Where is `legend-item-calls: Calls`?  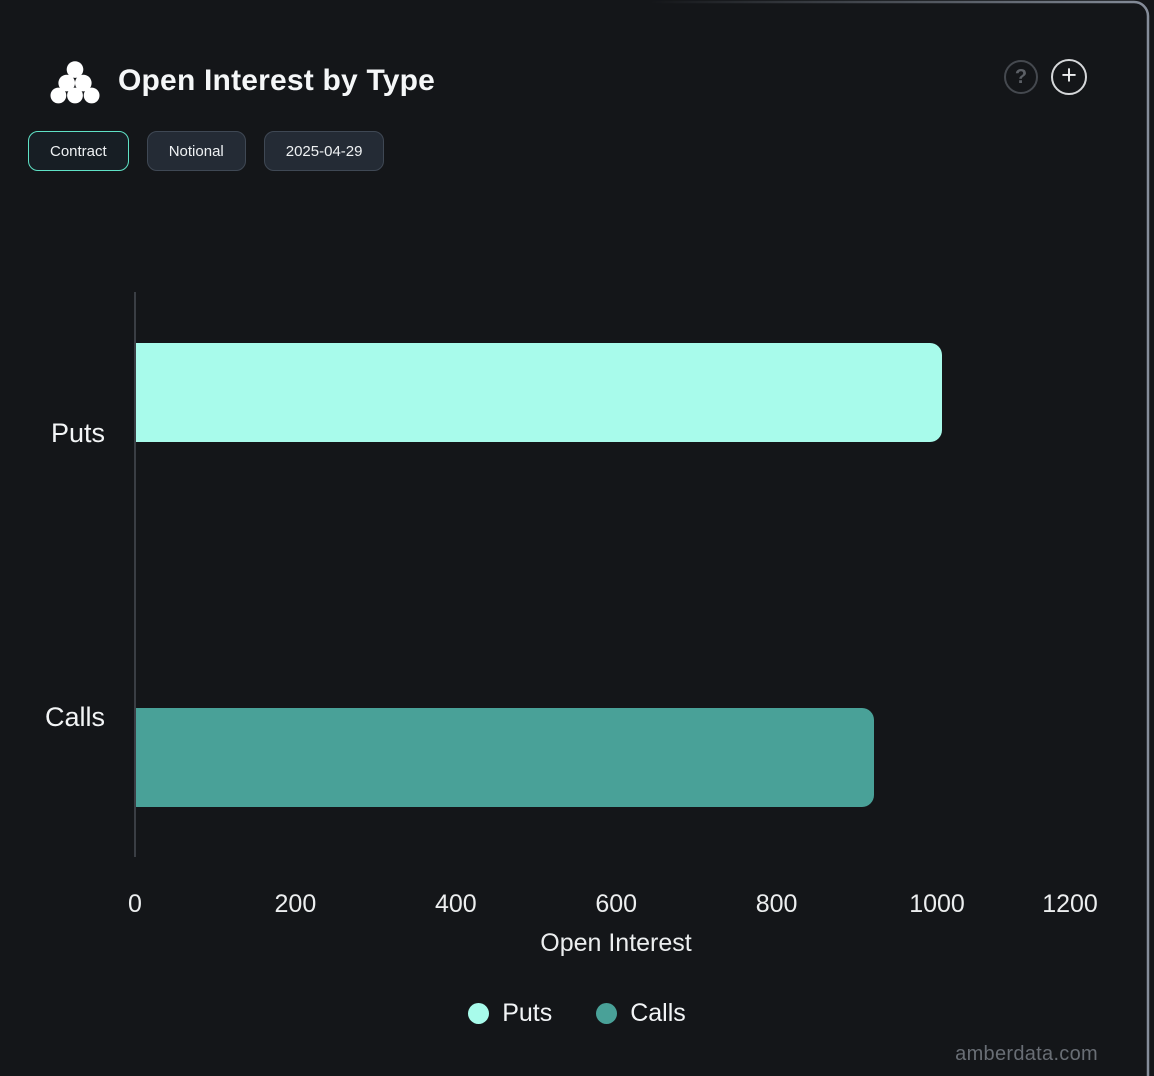 legend-item-calls: Calls is located at coordinates (641, 1013).